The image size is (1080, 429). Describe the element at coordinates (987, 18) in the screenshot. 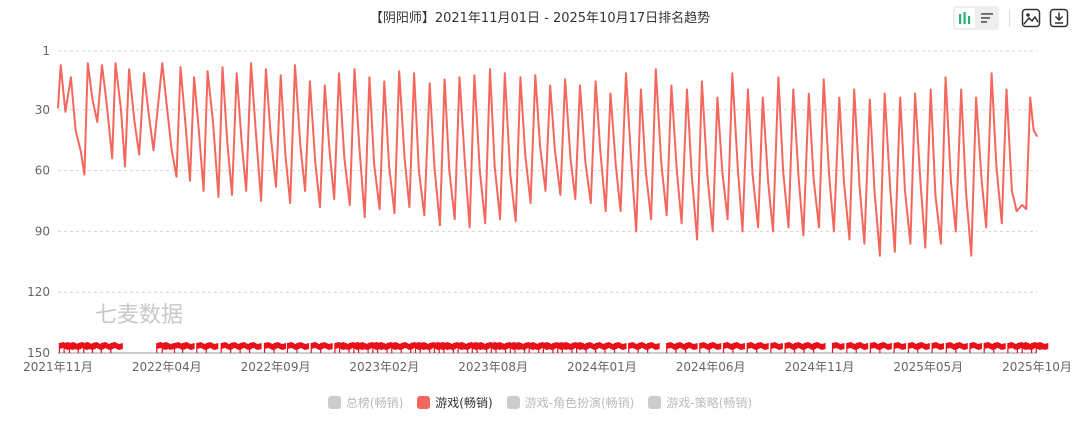

I see `list-icon` at that location.